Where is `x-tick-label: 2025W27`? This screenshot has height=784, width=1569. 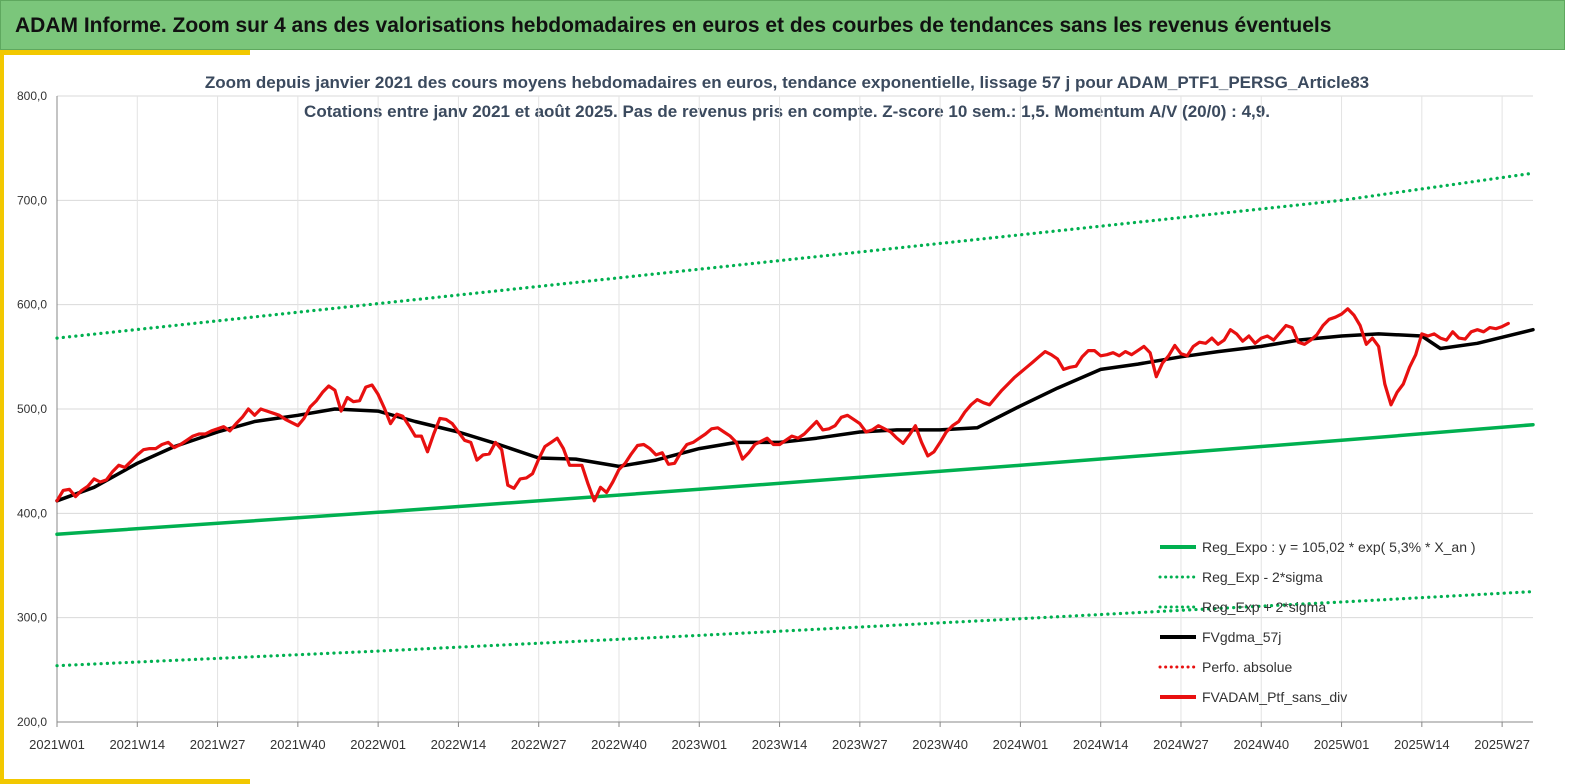
x-tick-label: 2025W27 is located at coordinates (1502, 744).